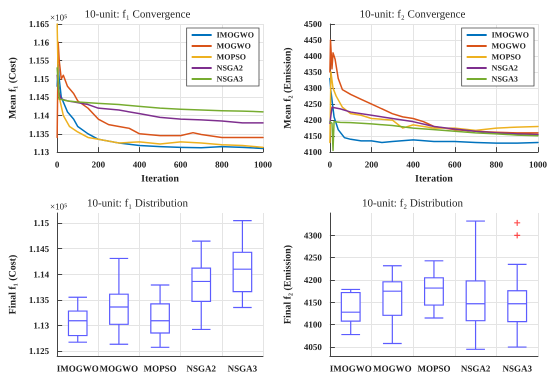 Image resolution: width=550 pixels, height=377 pixels. Describe the element at coordinates (137, 14) in the screenshot. I see `chart-title: 10-unit: f₁ Convergence` at that location.